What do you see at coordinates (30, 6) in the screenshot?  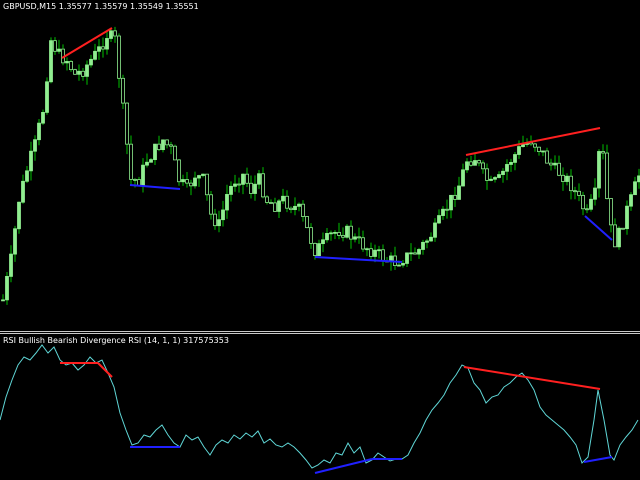 I see `symbol-timeframe: GBPUSD,M15` at bounding box center [30, 6].